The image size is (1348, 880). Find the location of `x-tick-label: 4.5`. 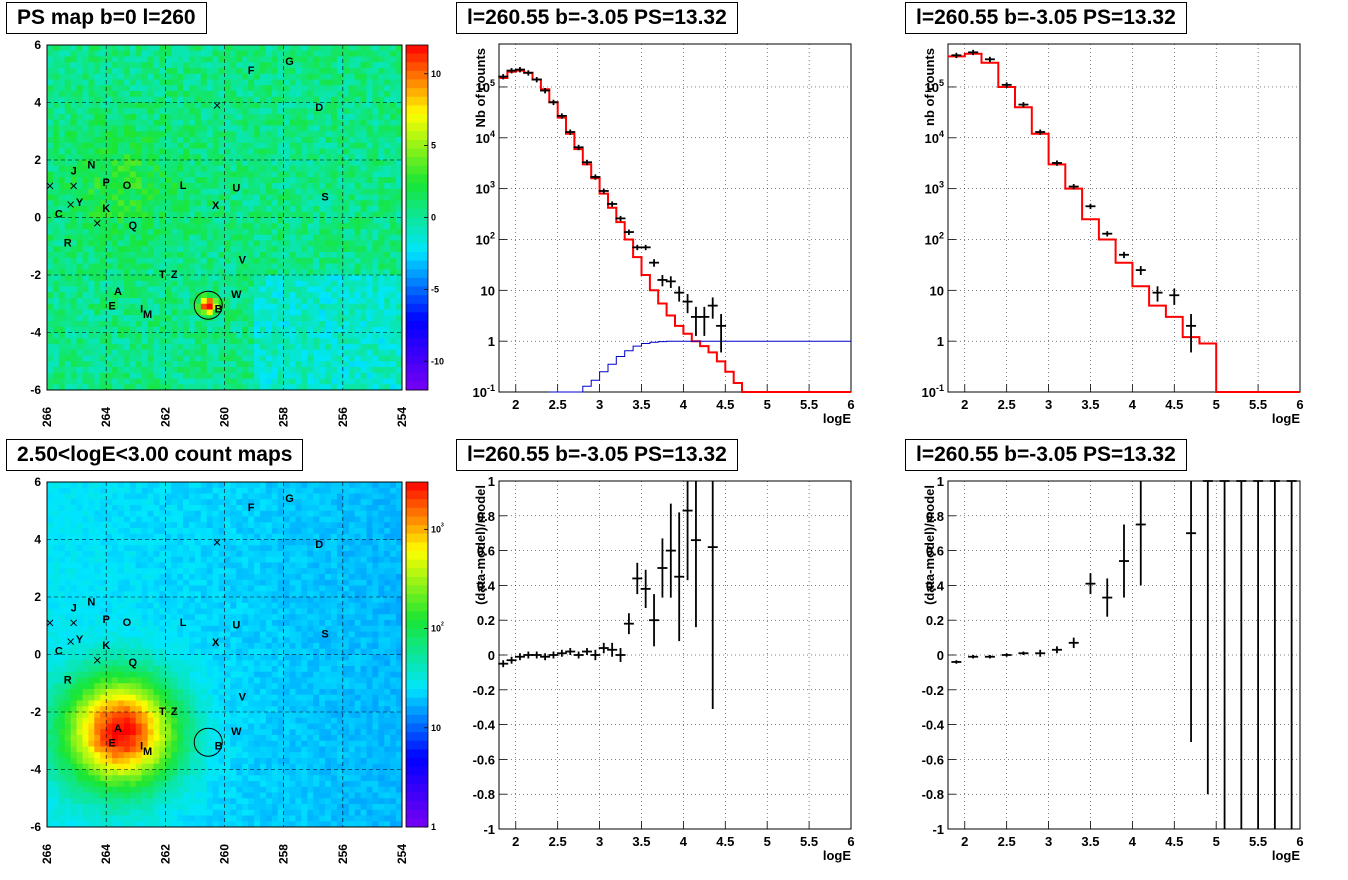

x-tick-label: 4.5 is located at coordinates (1174, 404).